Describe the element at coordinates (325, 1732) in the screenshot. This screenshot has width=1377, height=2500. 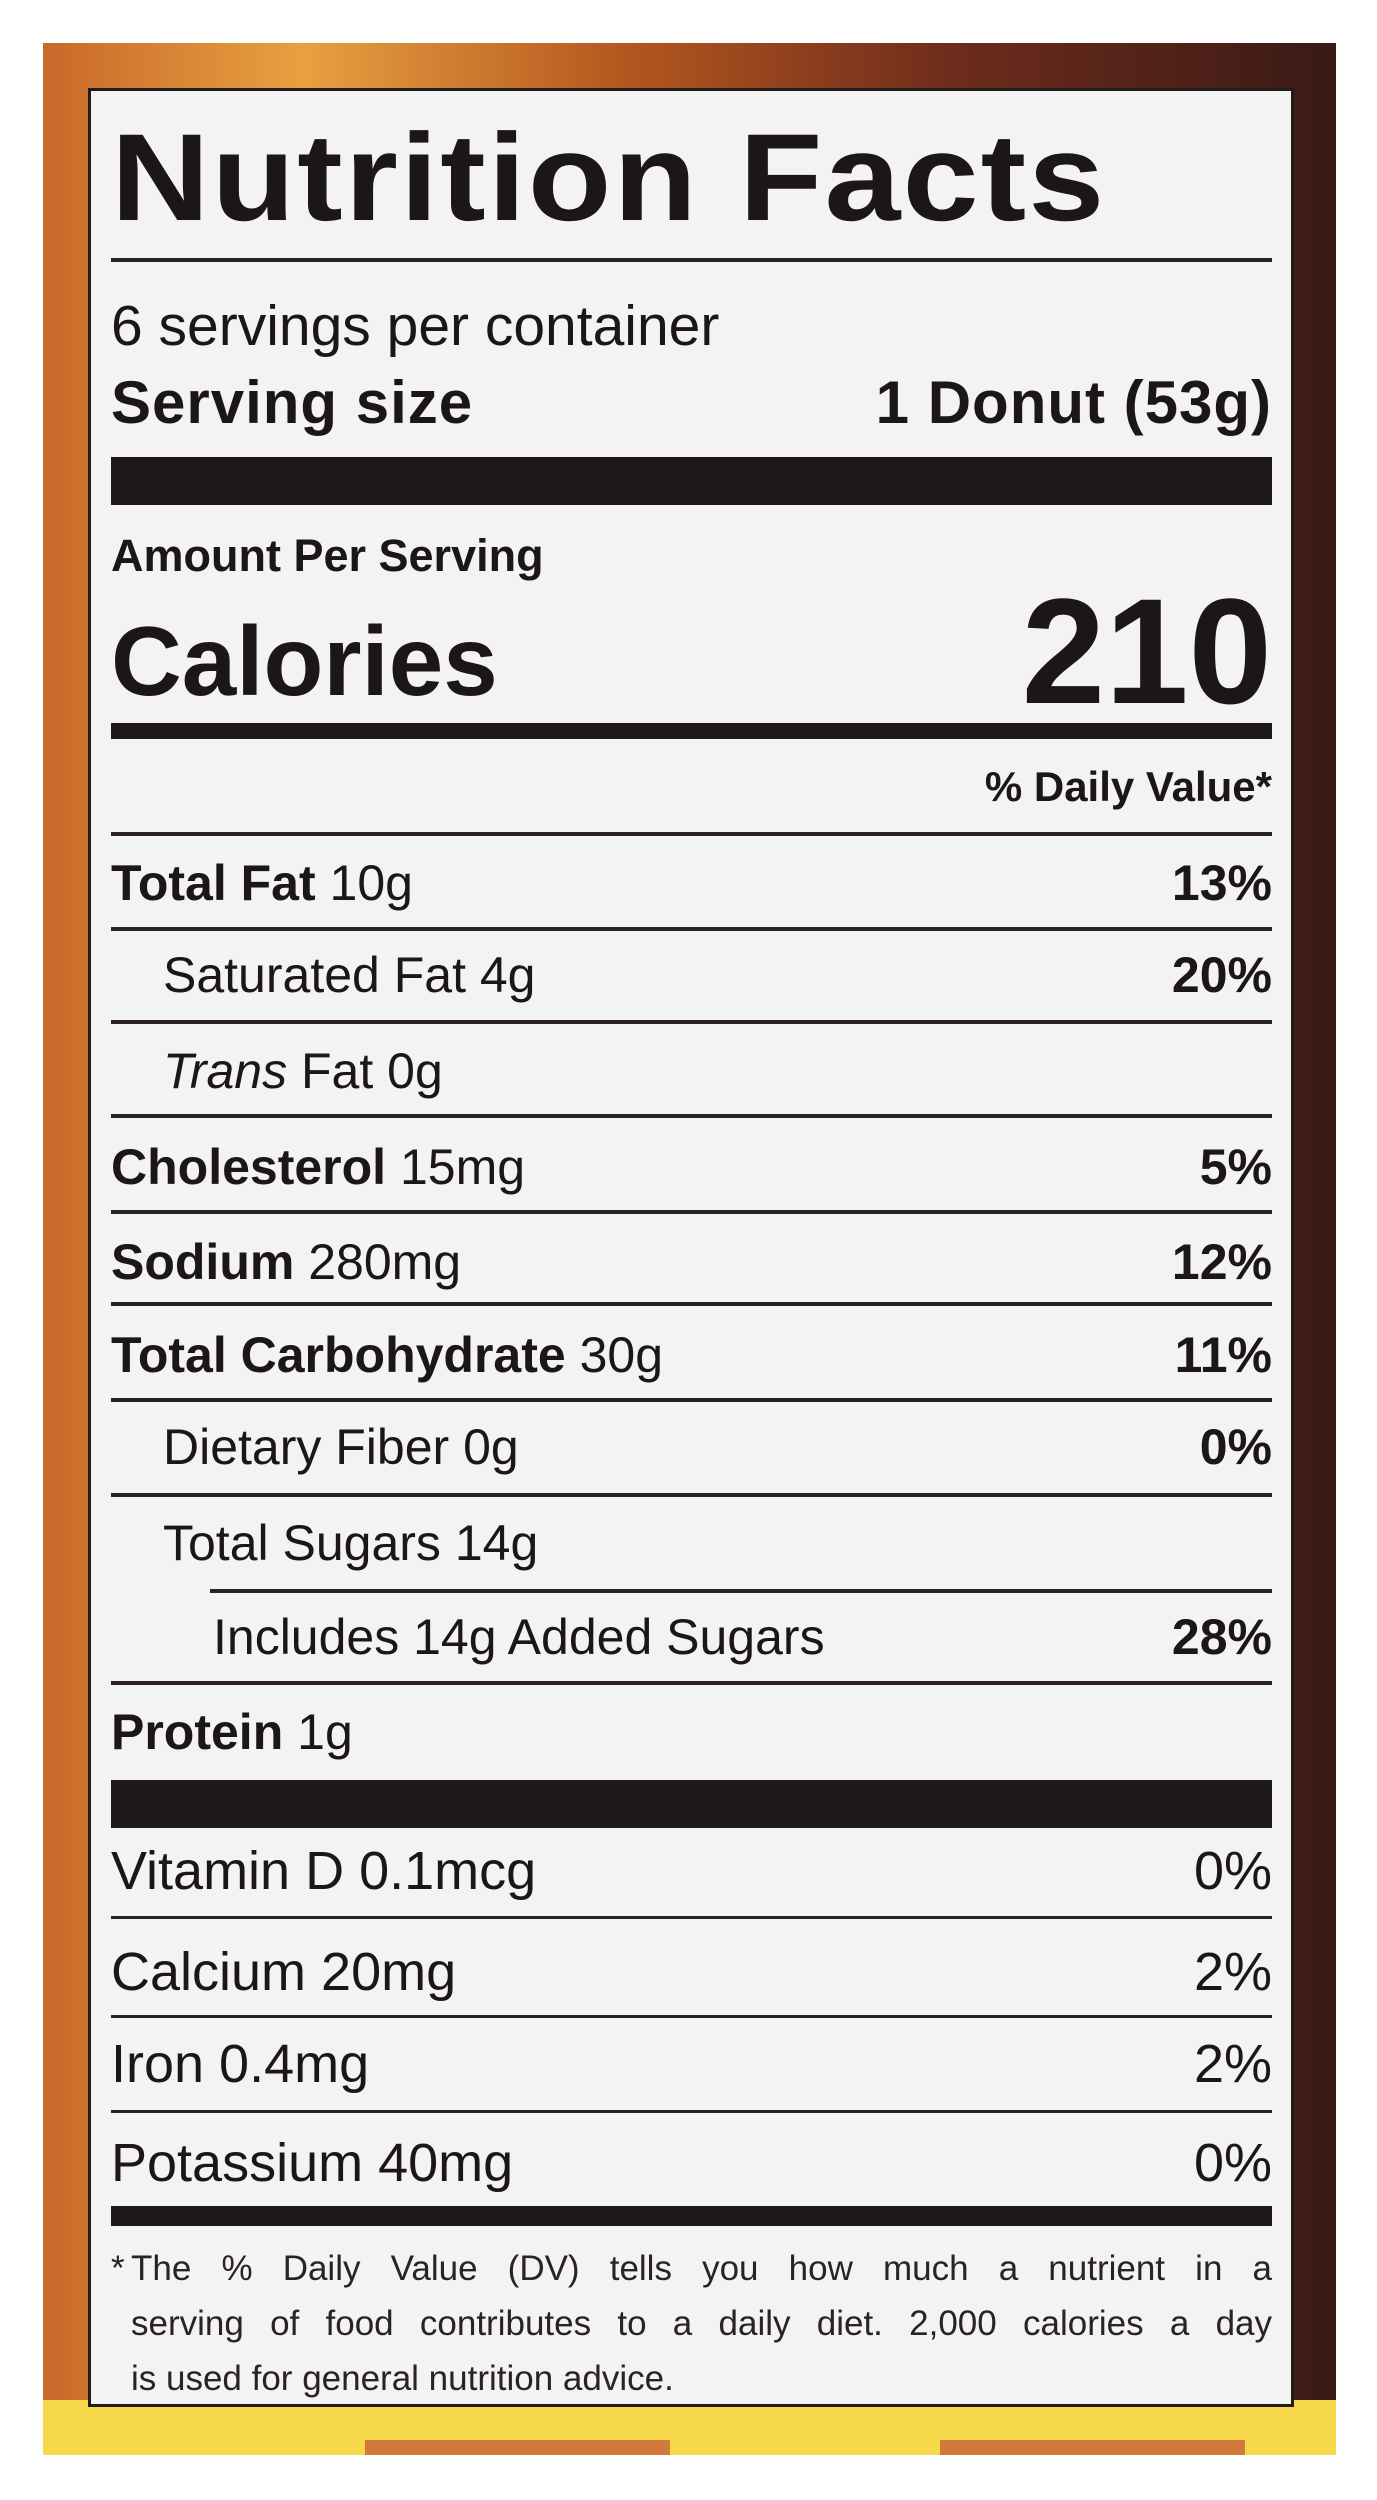
I see `nutrient-amount: 1g` at that location.